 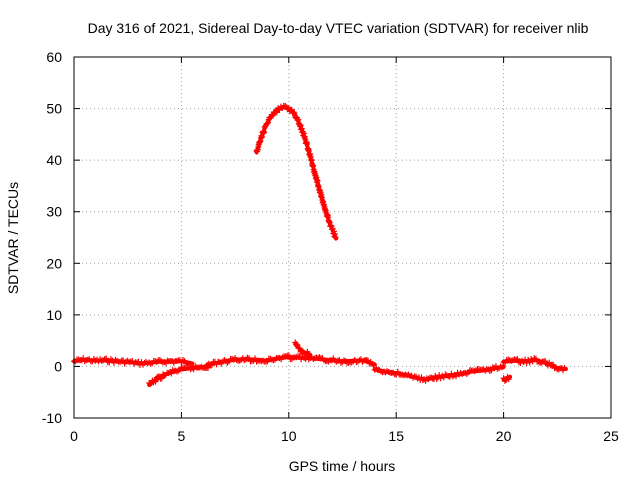 I want to click on x-tick-label: 25, so click(x=611, y=436).